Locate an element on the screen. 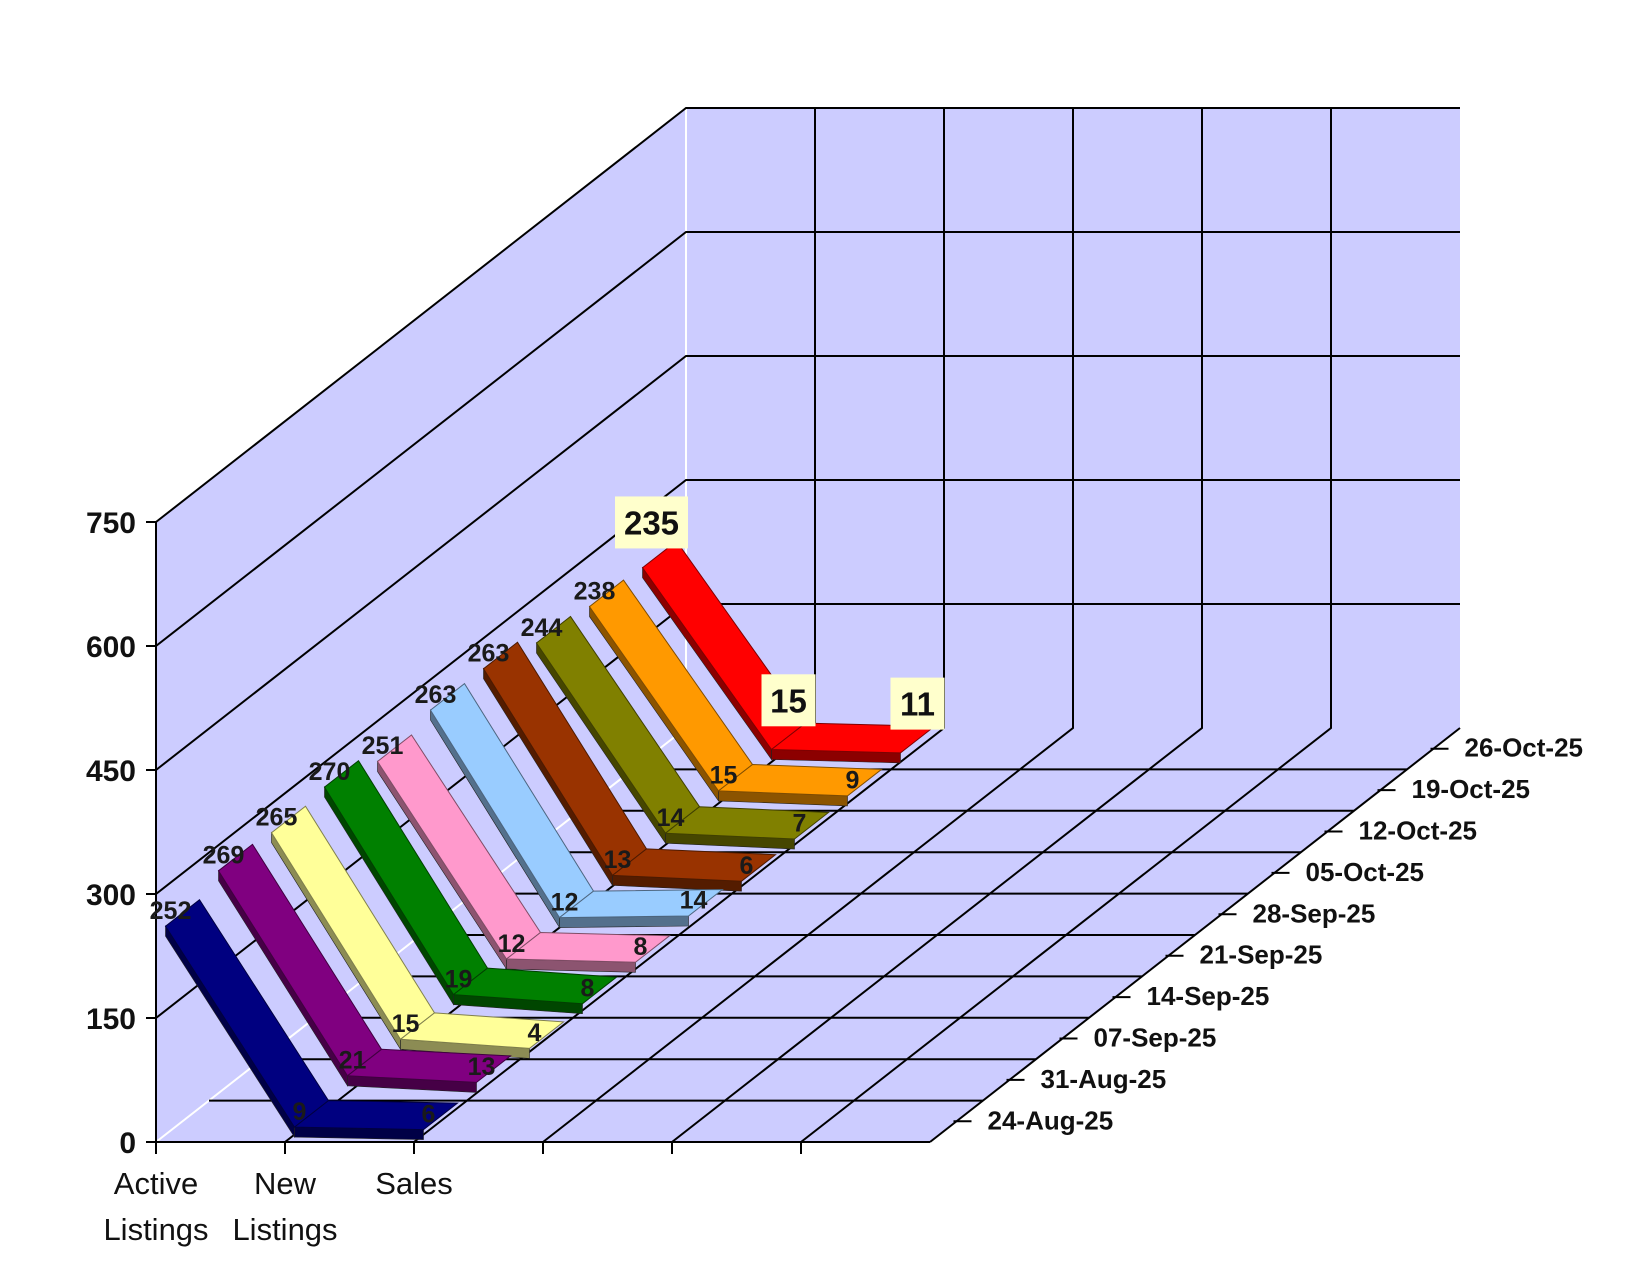 Image resolution: width=1650 pixels, height=1275 pixels. data-label: 19 is located at coordinates (459, 979).